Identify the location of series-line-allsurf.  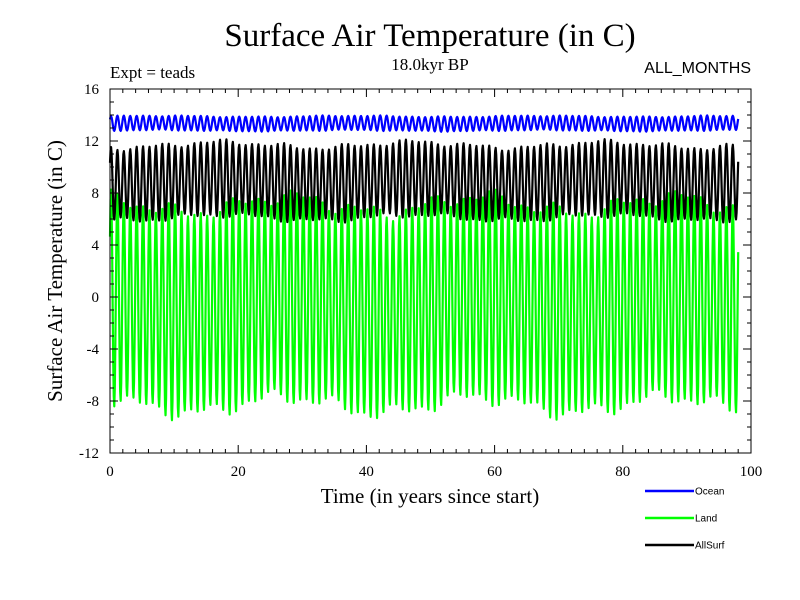
(424, 181).